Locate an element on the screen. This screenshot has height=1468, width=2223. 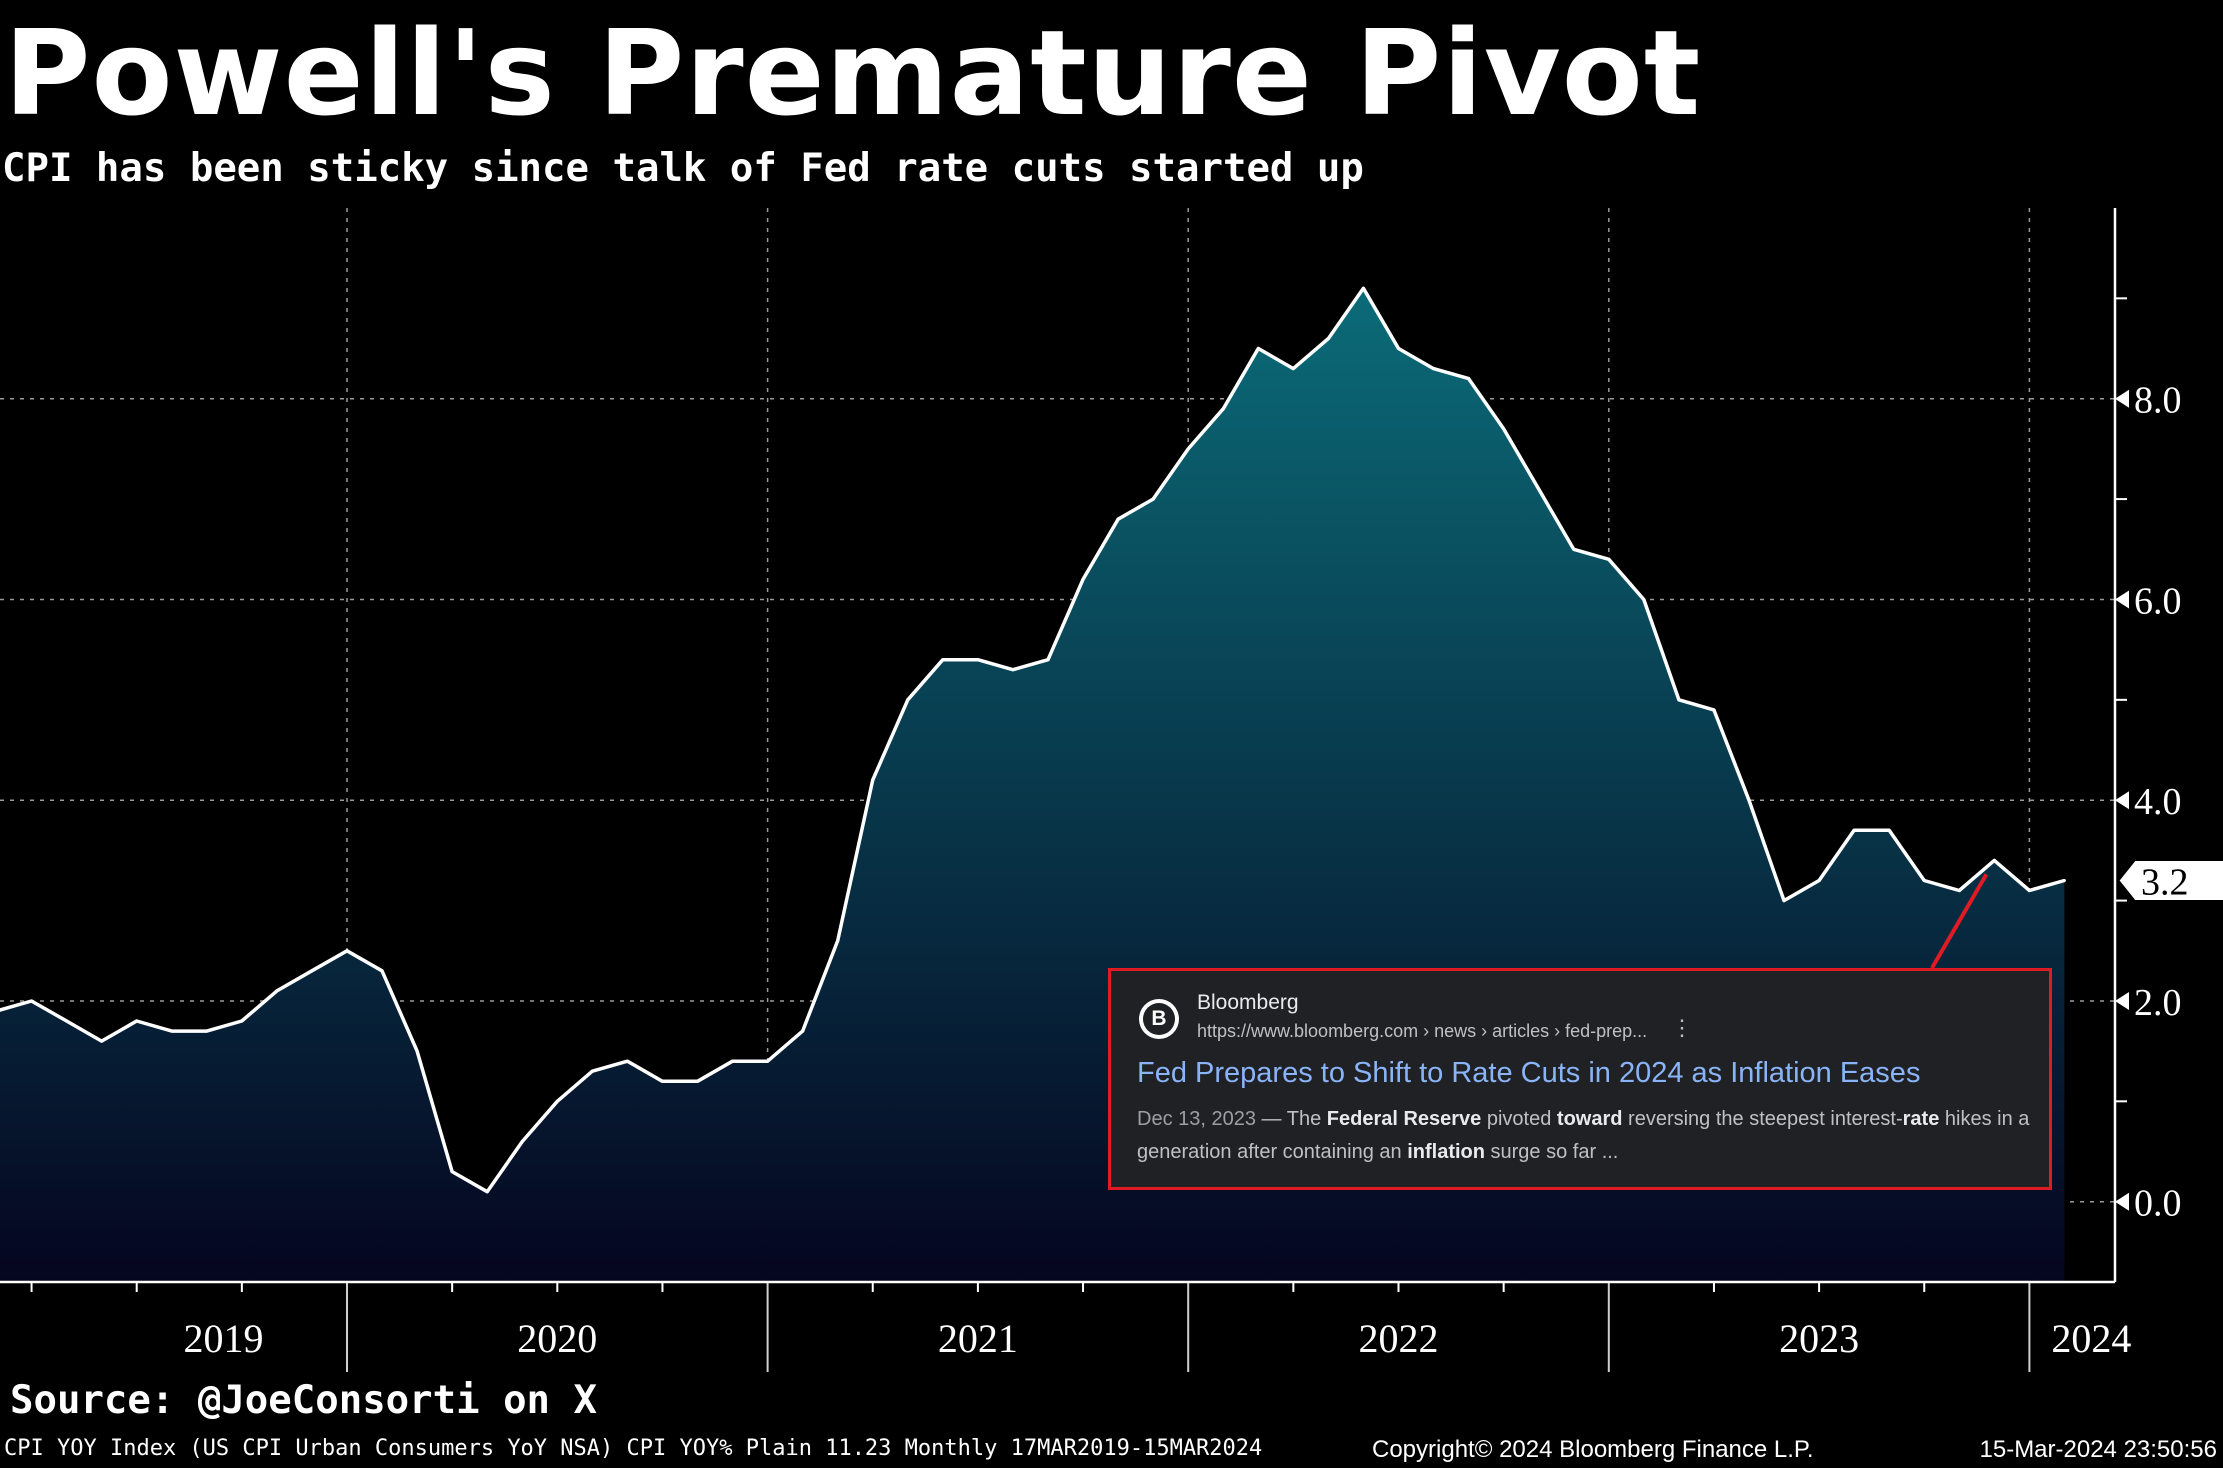
snippet-text-run: reversing the steepest interest- is located at coordinates (1762, 1119).